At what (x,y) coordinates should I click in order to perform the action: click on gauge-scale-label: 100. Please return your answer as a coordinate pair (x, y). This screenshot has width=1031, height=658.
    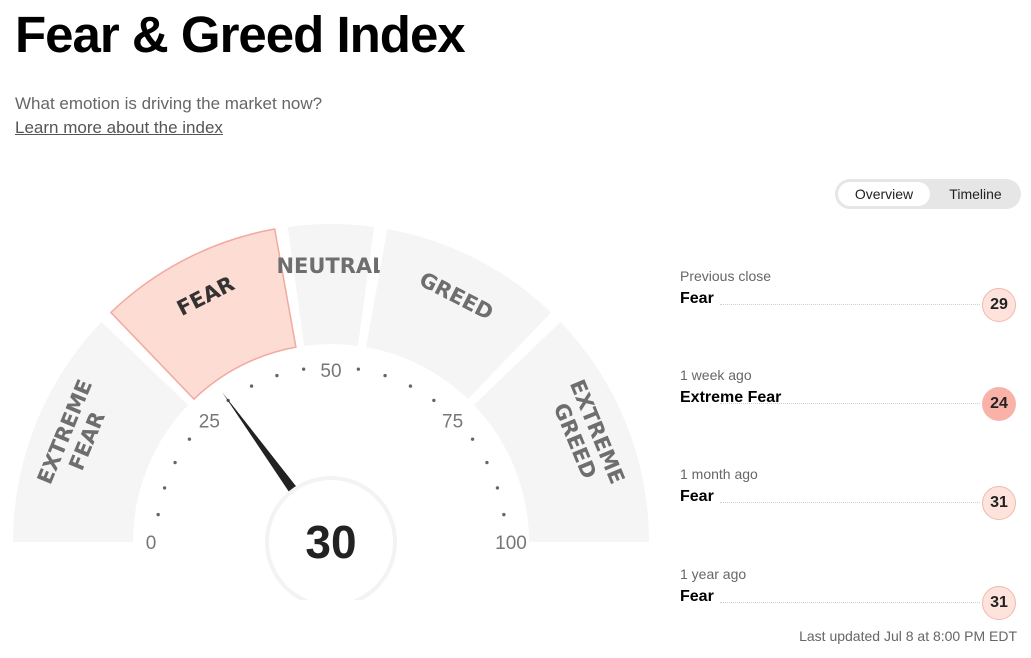
    Looking at the image, I should click on (511, 543).